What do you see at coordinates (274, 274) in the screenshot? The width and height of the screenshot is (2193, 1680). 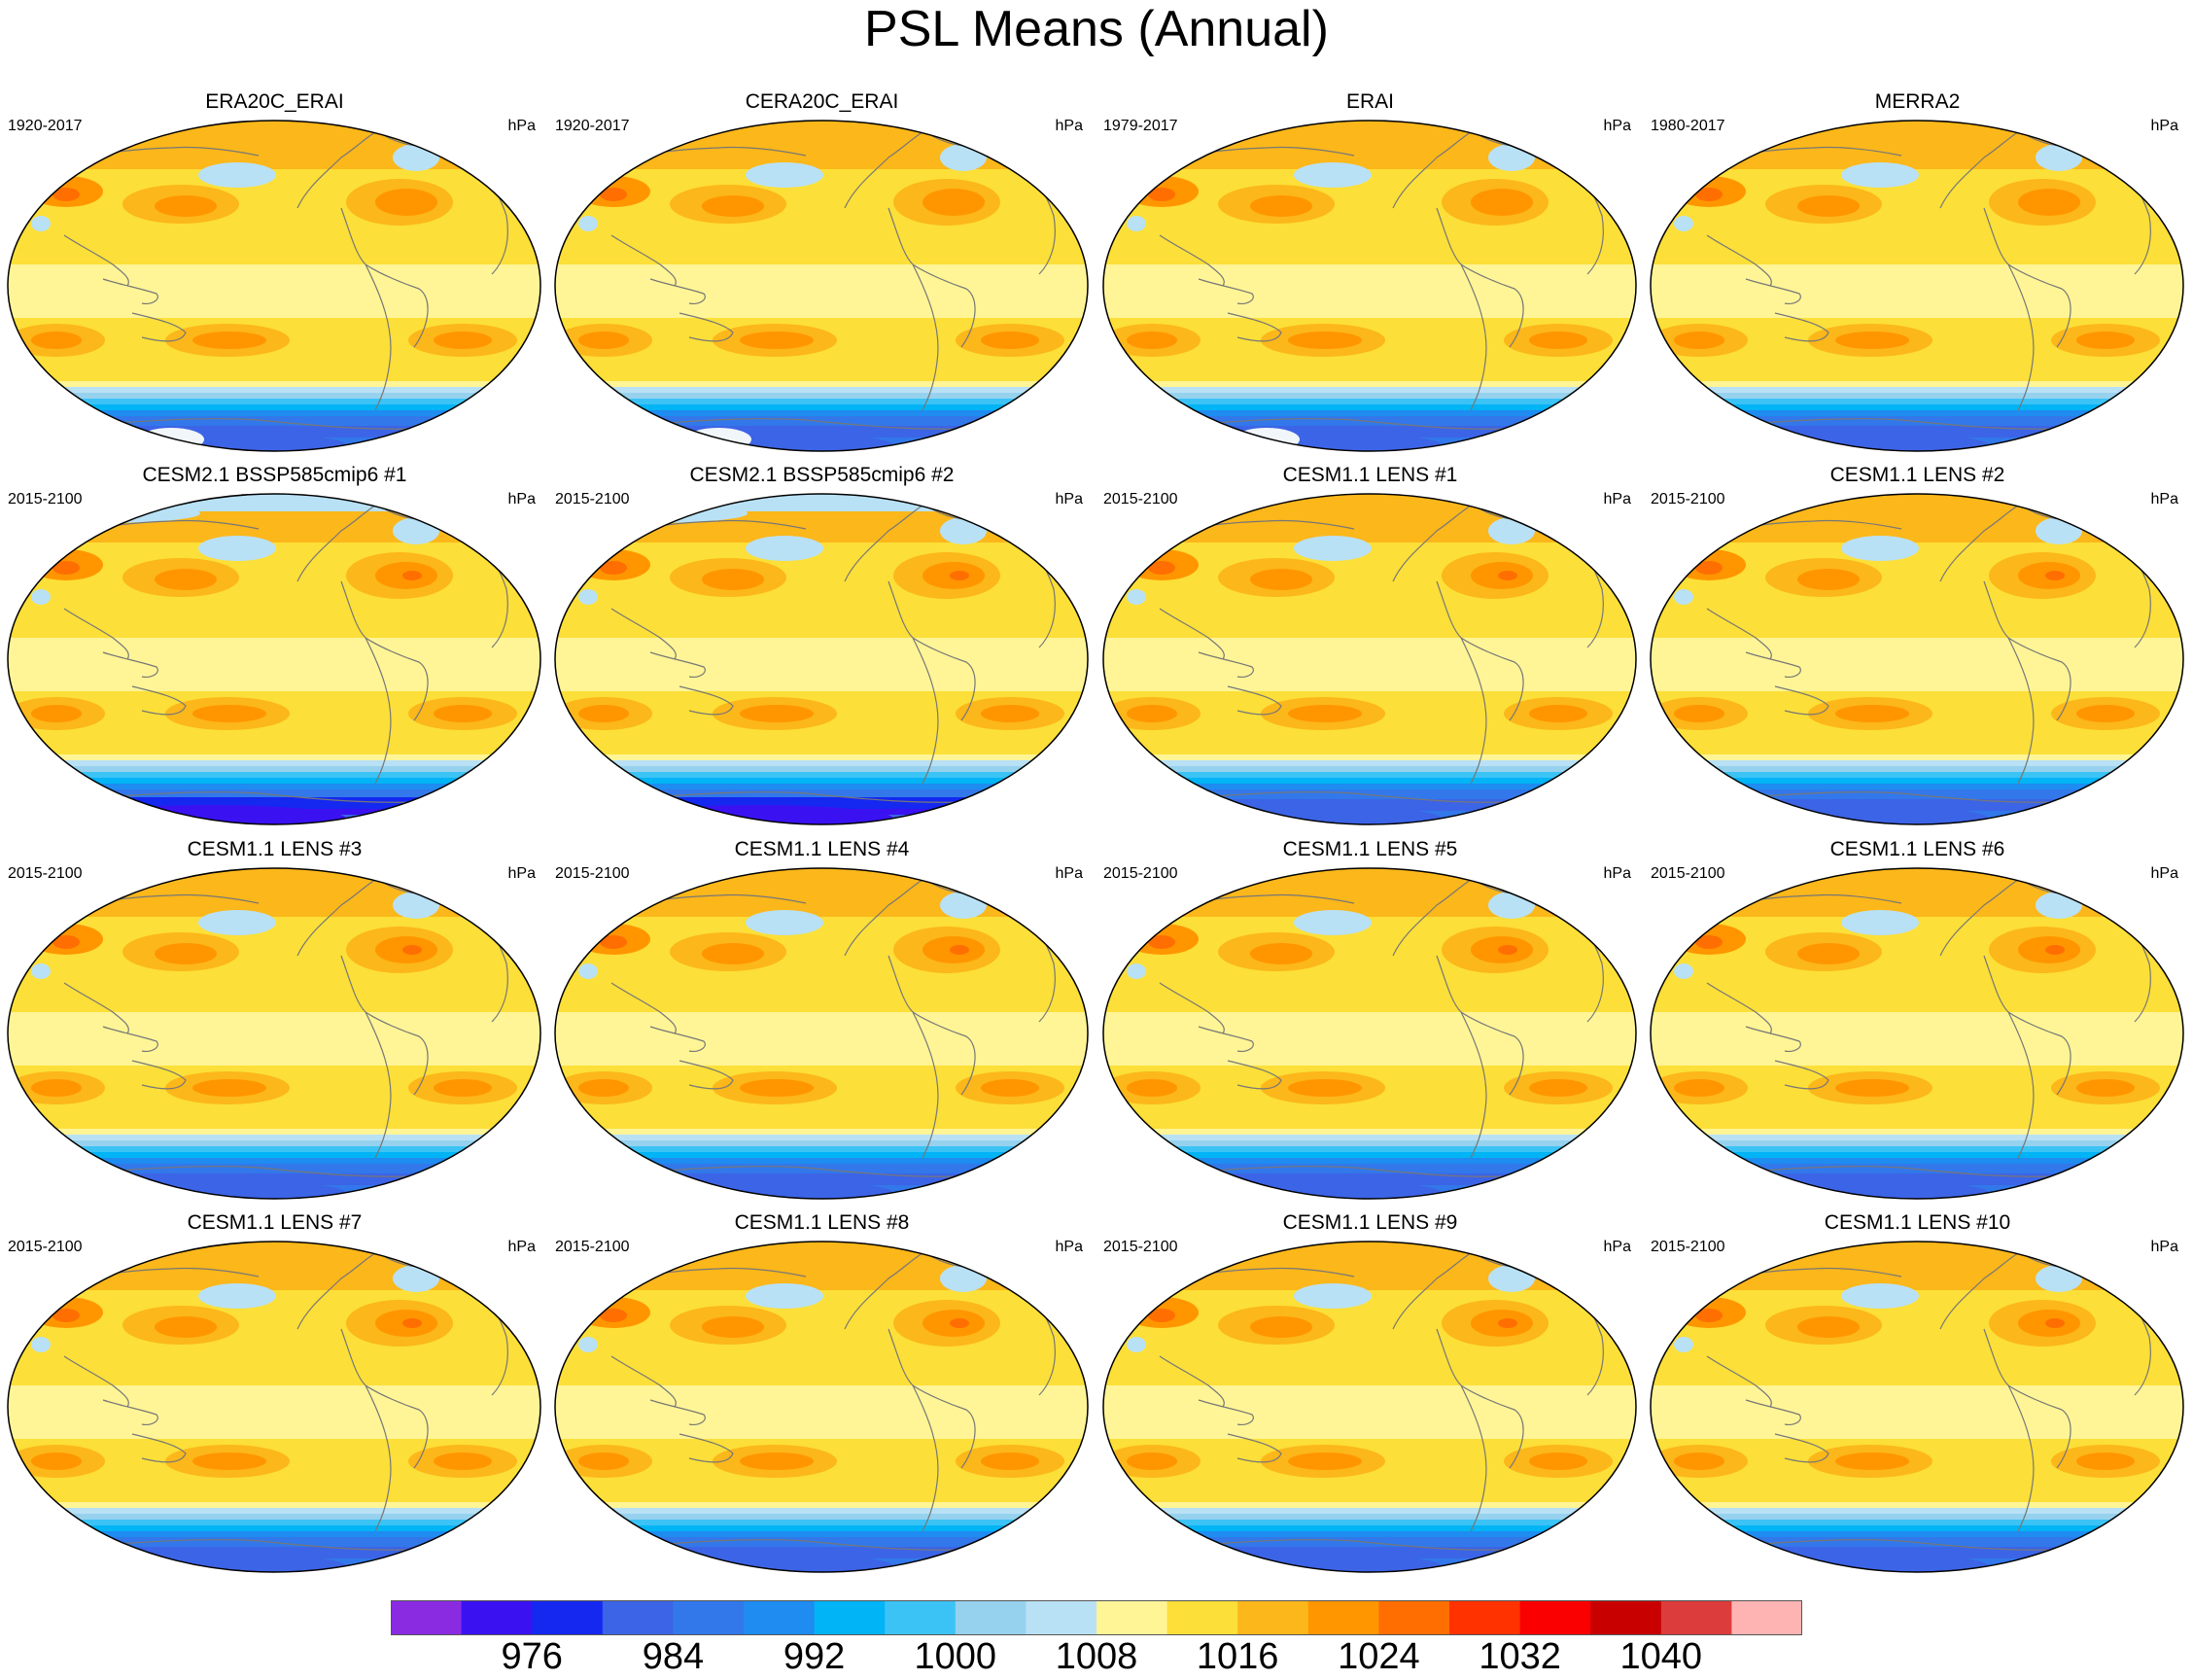 I see `map-panel: ERA20C_ERAI 1920-2017 hPa` at bounding box center [274, 274].